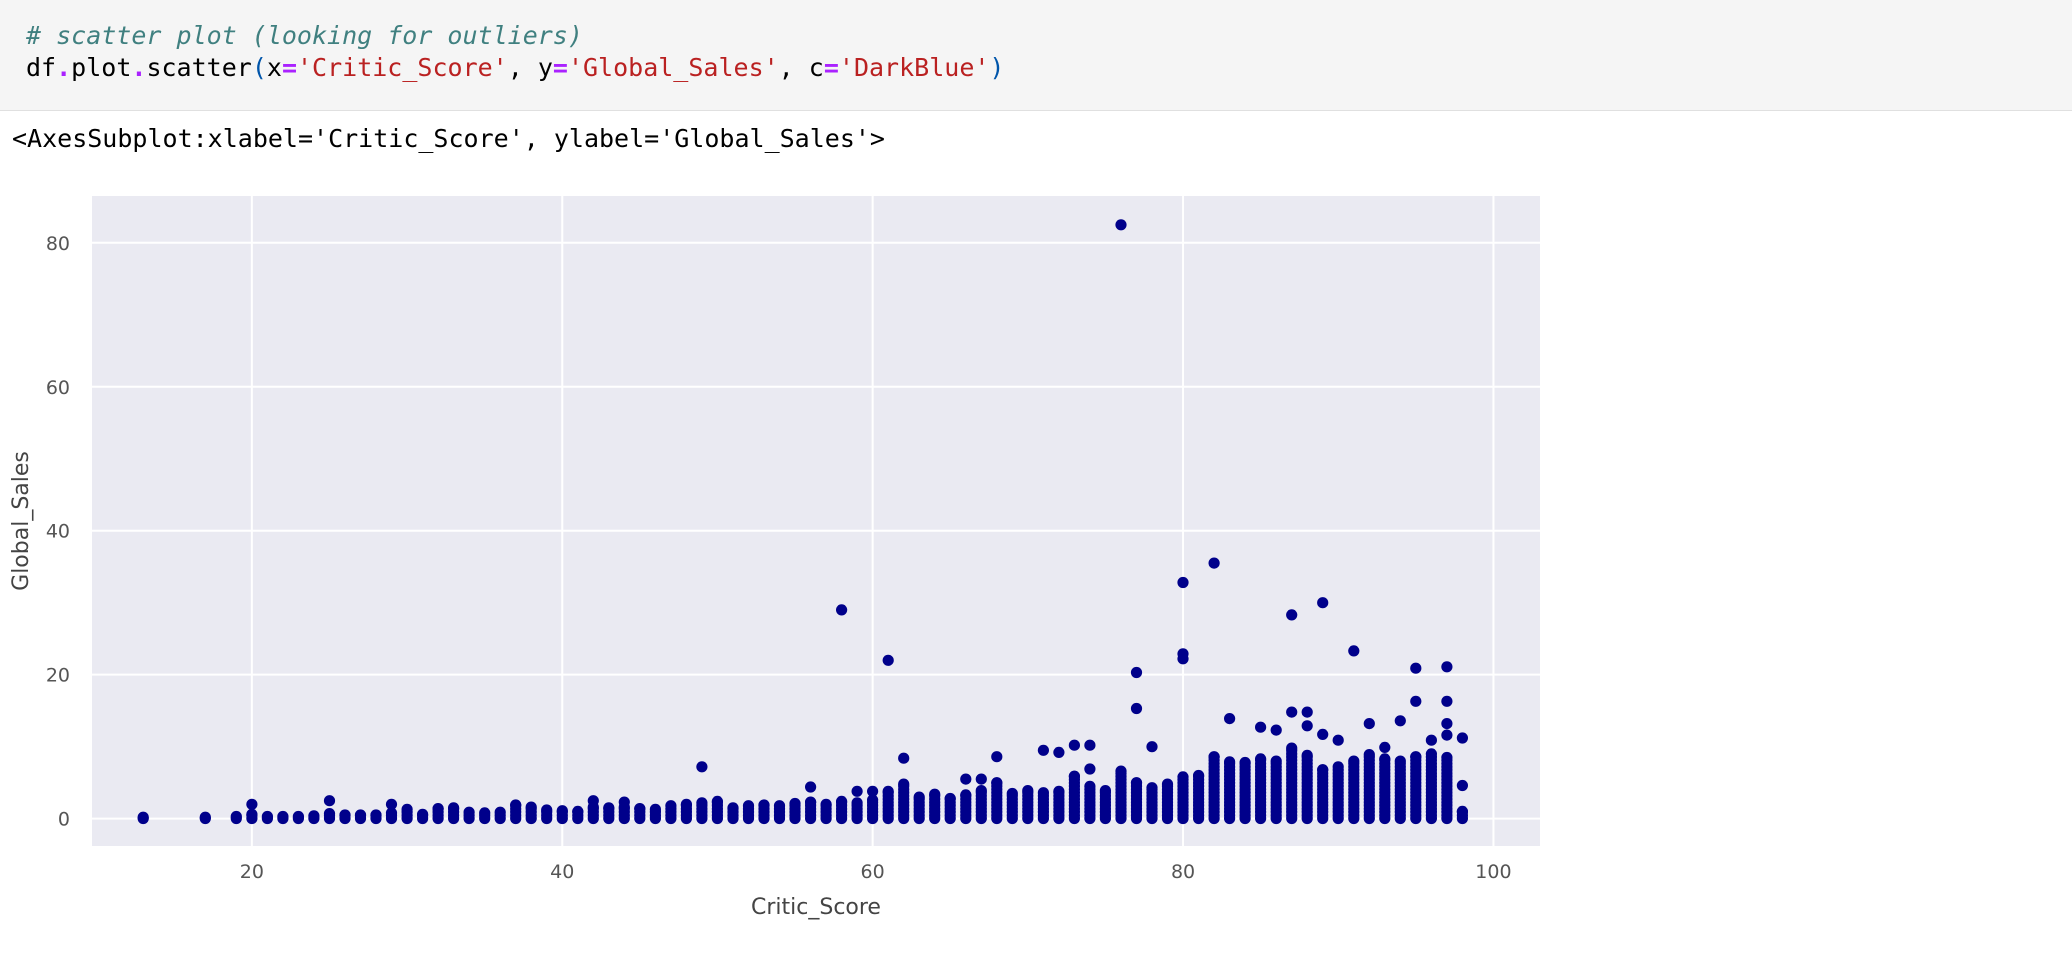 This screenshot has height=953, width=2072. Describe the element at coordinates (673, 67) in the screenshot. I see `code-token-string: 'Global_Sales'` at that location.